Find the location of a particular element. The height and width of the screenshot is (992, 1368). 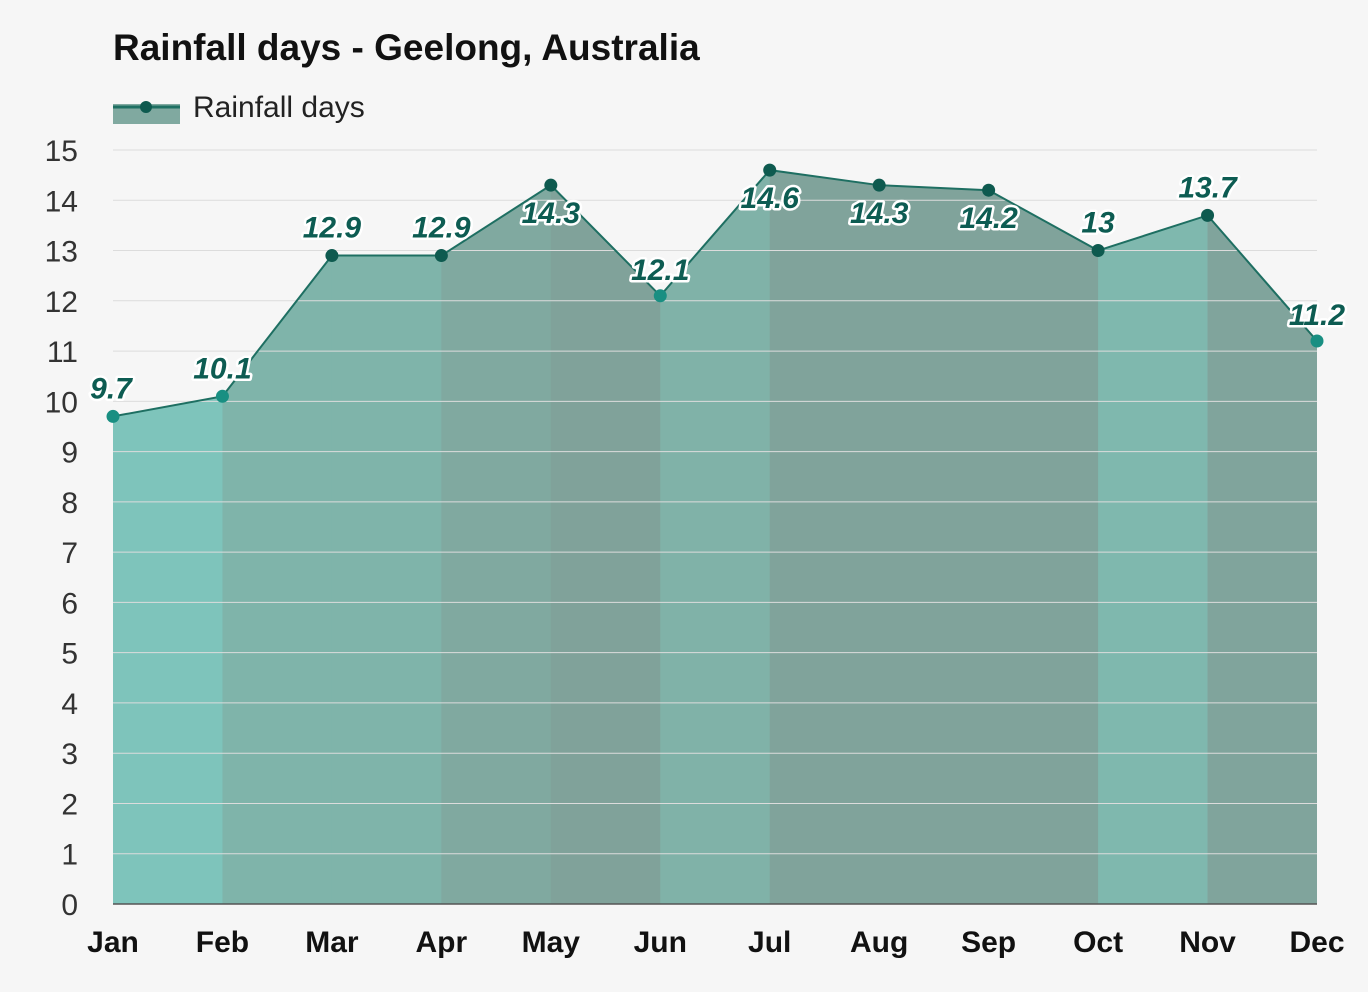

point-sep is located at coordinates (989, 190).